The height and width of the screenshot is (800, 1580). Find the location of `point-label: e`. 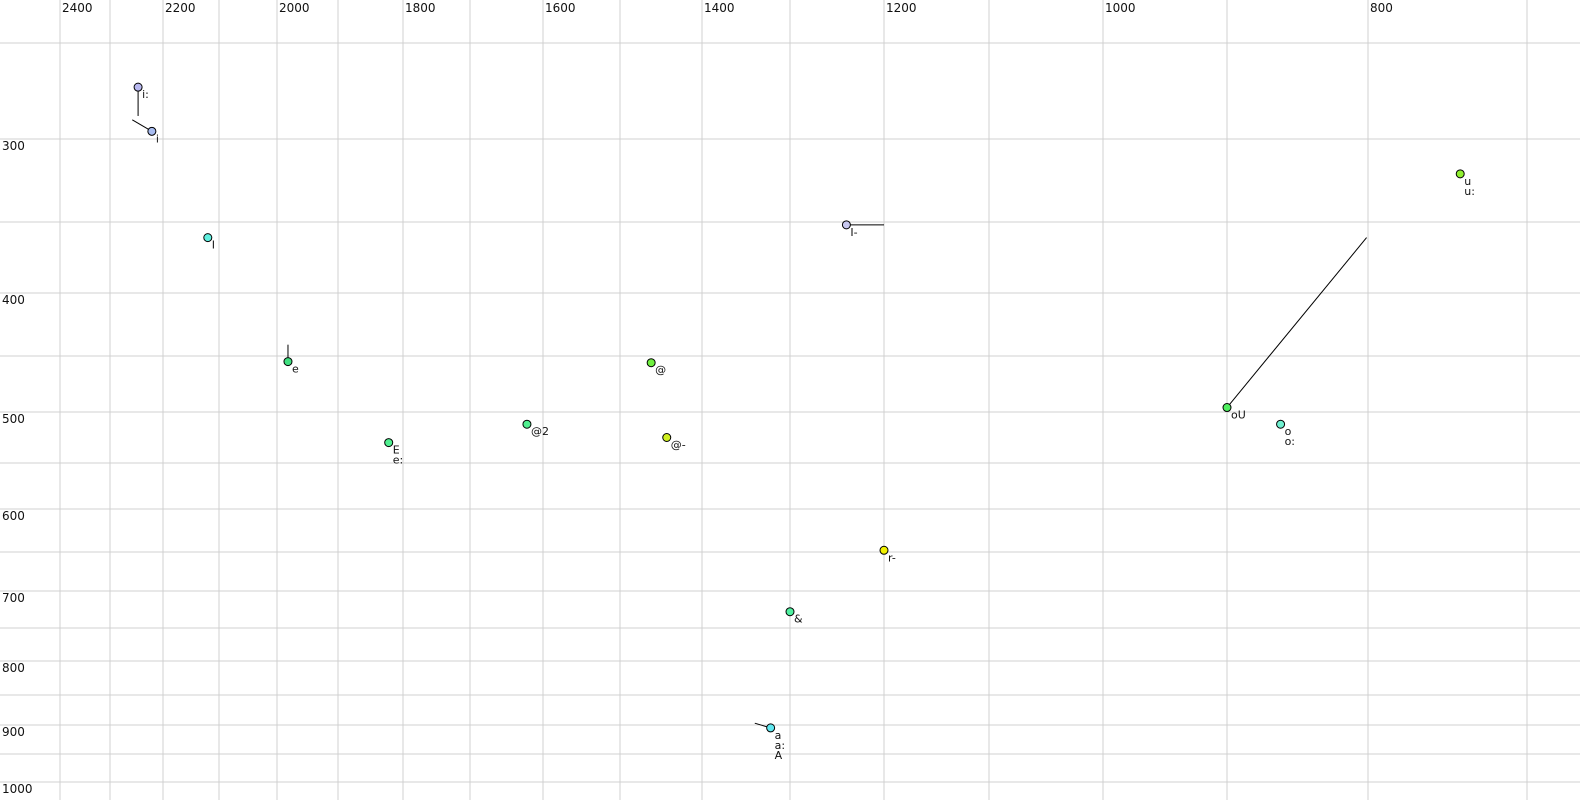

point-label: e is located at coordinates (295, 369).